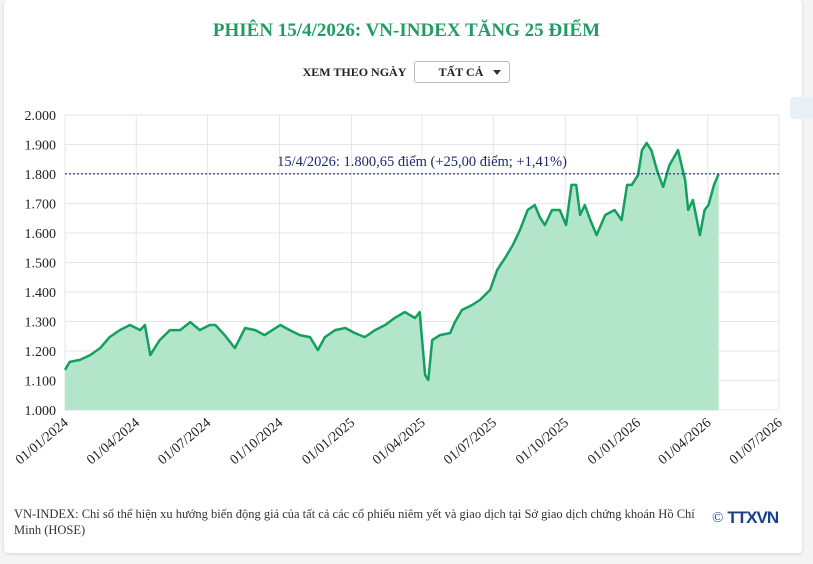 Image resolution: width=813 pixels, height=564 pixels. I want to click on x-tick-label: 01/04/2025, so click(399, 442).